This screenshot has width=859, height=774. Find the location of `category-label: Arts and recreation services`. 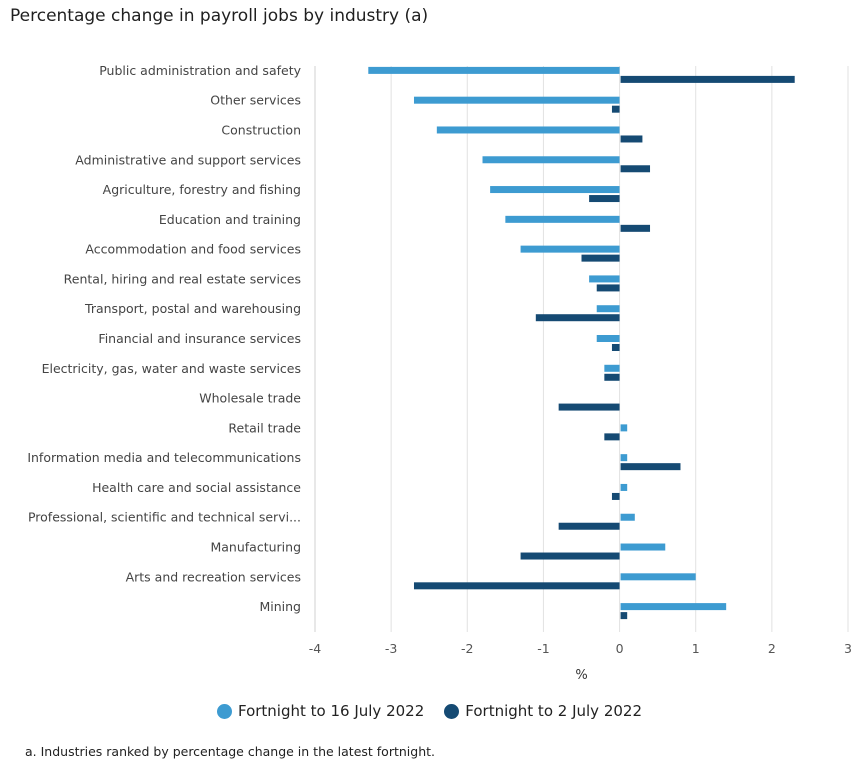

category-label: Arts and recreation services is located at coordinates (213, 576).